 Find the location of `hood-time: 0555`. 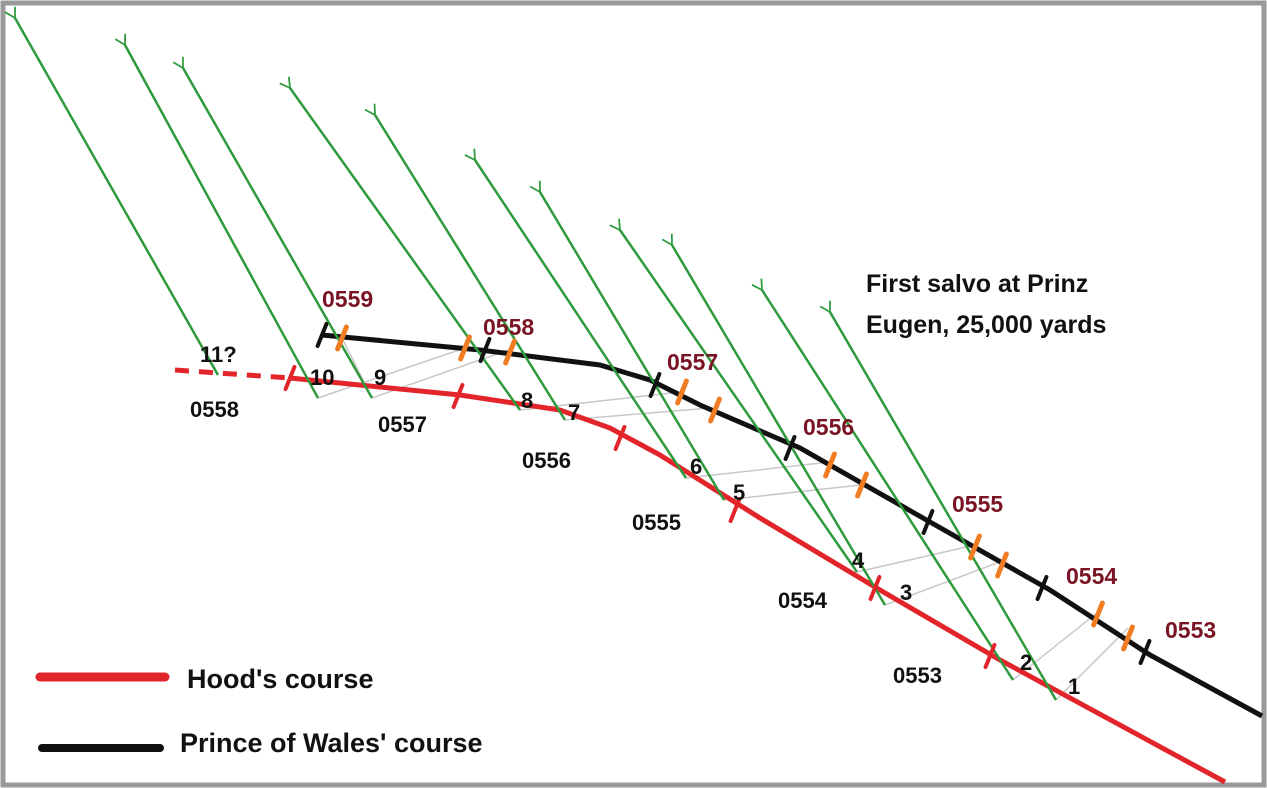

hood-time: 0555 is located at coordinates (656, 522).